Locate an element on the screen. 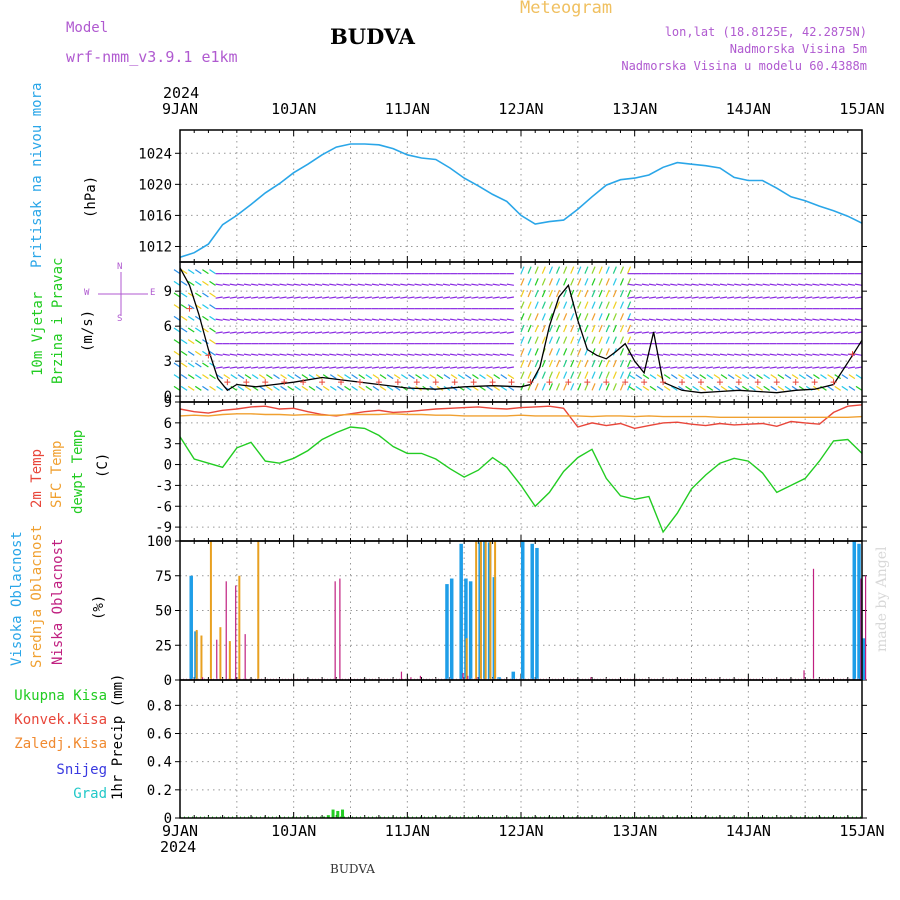  precip-label-conv: Konvek.Kisa is located at coordinates (60, 720).